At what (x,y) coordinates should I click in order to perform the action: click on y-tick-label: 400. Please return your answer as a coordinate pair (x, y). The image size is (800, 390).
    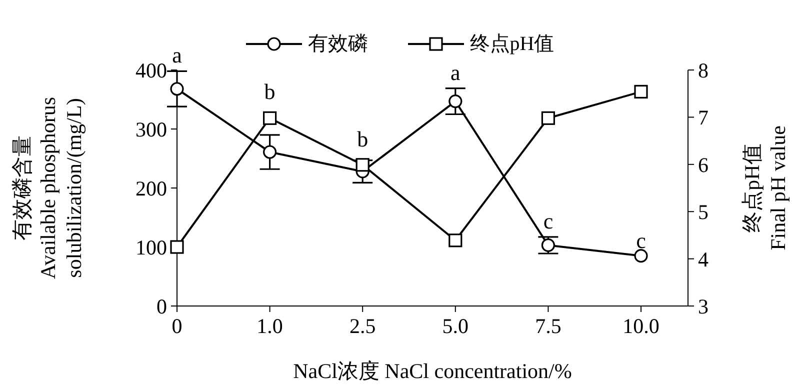
    Looking at the image, I should click on (151, 70).